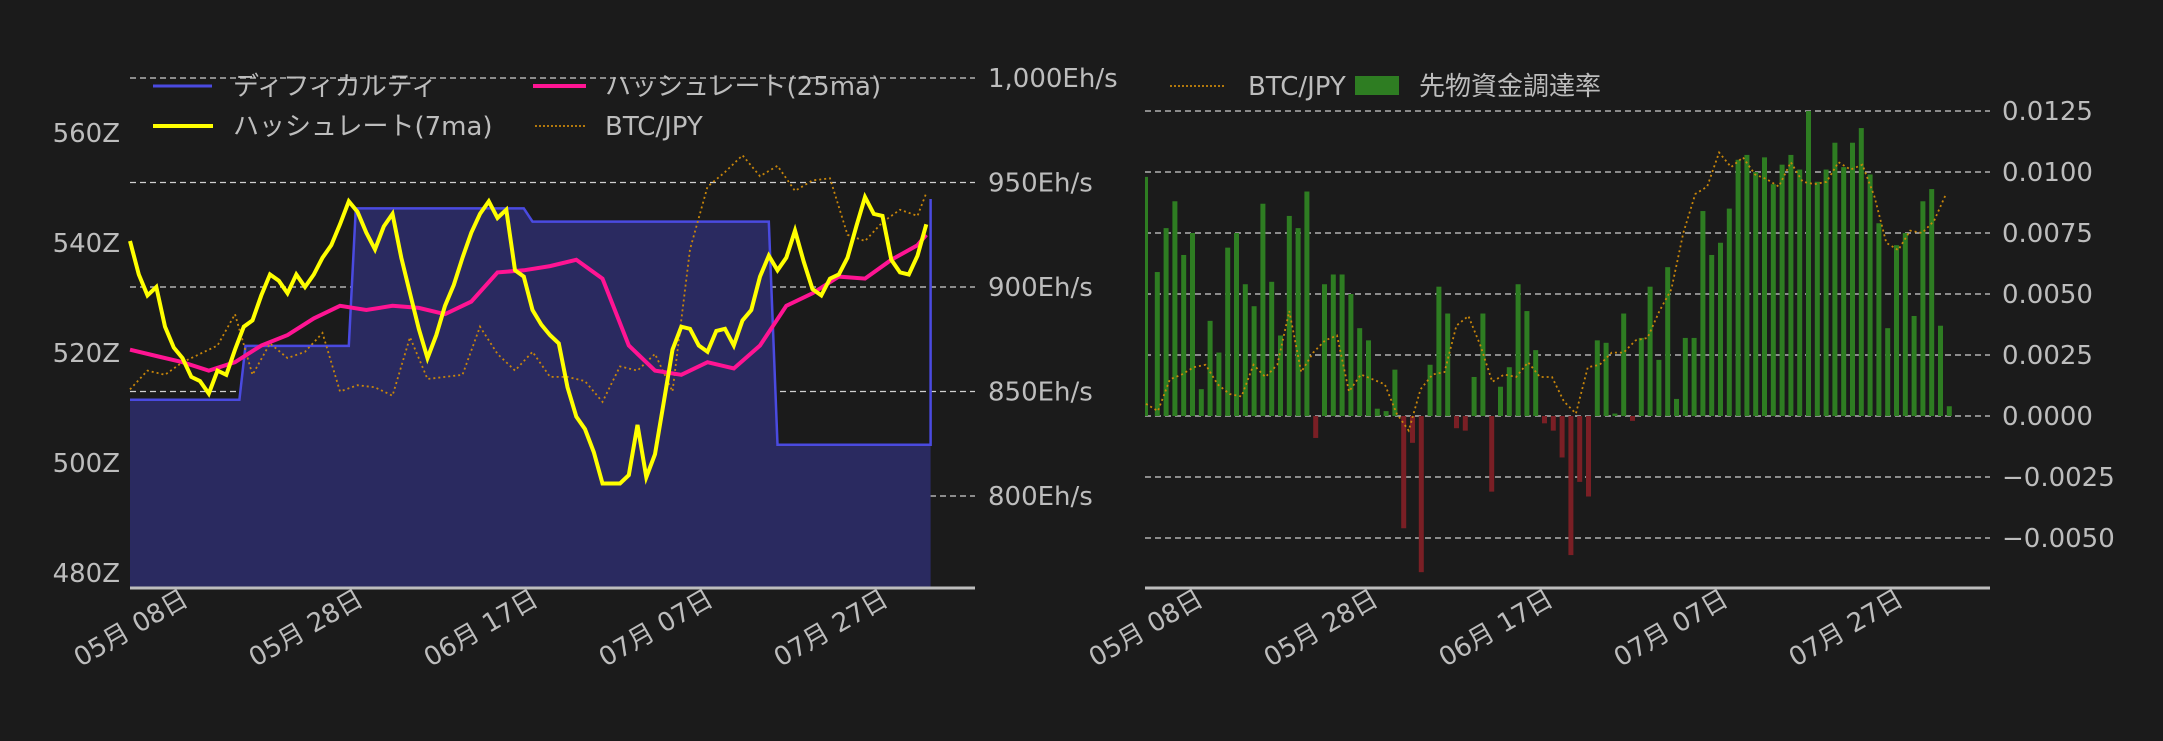  Describe the element at coordinates (86, 244) in the screenshot. I see `y-tick-label: 540Z` at that location.